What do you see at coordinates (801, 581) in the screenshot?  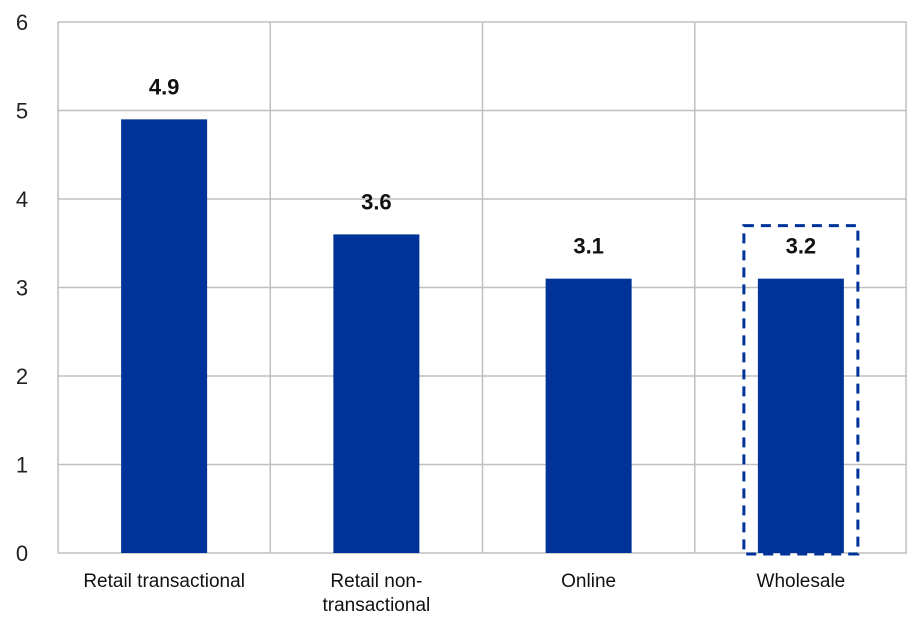 I see `category-label: Wholesale` at bounding box center [801, 581].